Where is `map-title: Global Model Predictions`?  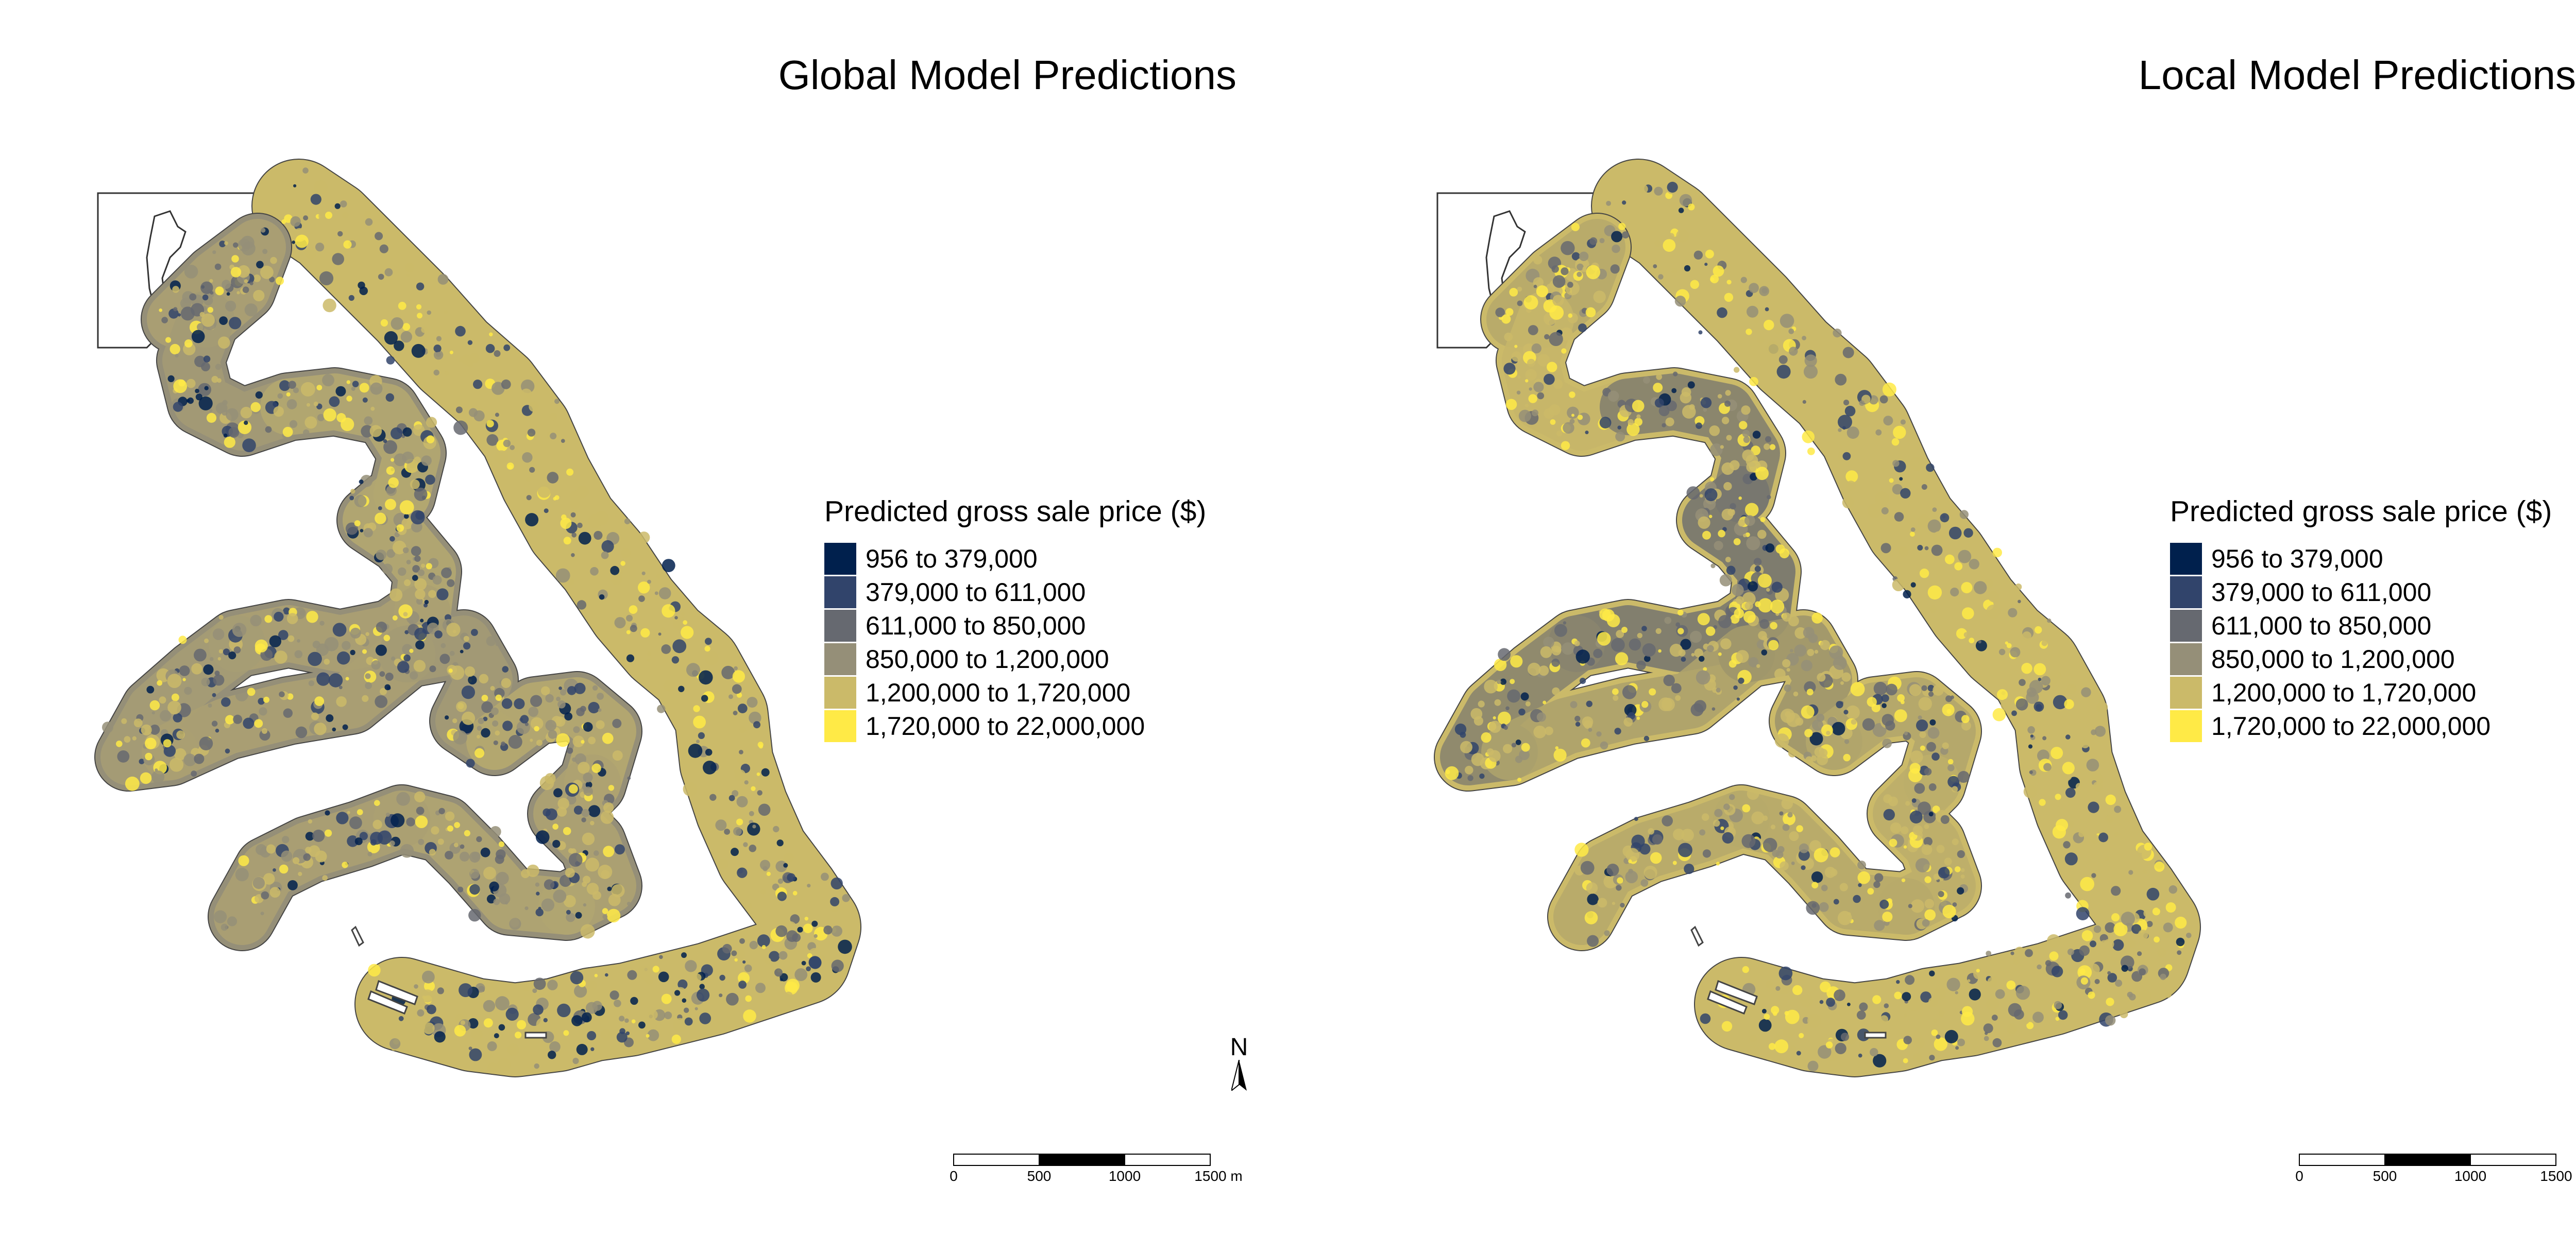 map-title: Global Model Predictions is located at coordinates (1007, 75).